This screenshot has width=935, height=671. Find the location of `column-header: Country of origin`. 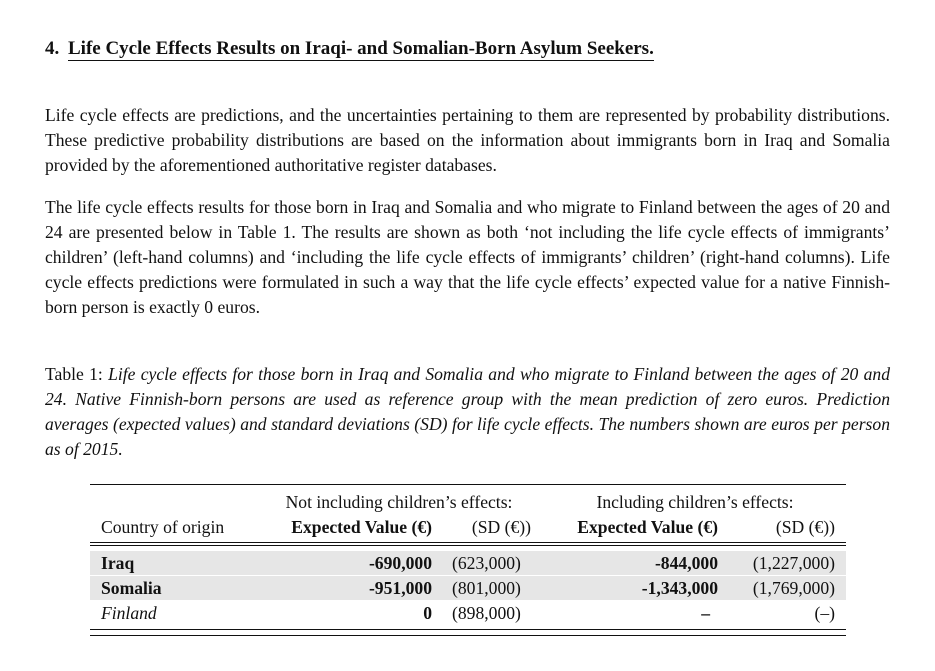

column-header: Country of origin is located at coordinates (163, 527).